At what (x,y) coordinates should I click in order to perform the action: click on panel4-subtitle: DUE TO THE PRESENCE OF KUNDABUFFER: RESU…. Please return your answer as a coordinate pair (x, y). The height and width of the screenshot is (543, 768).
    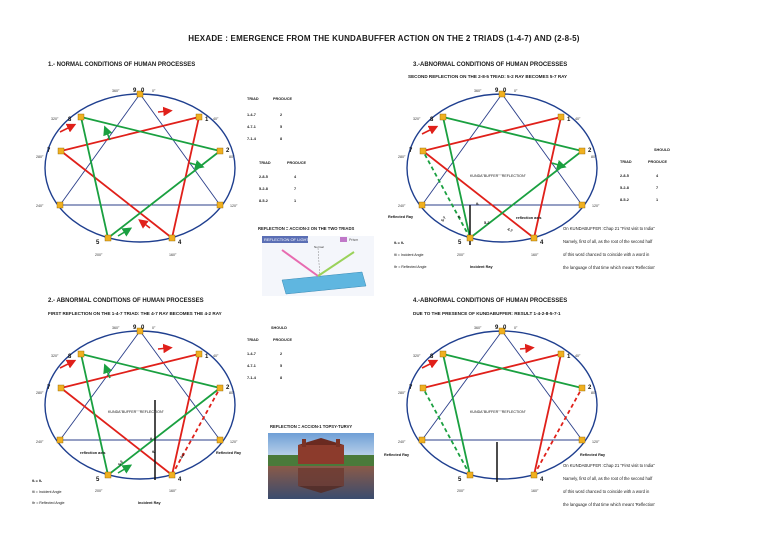
    Looking at the image, I should click on (487, 313).